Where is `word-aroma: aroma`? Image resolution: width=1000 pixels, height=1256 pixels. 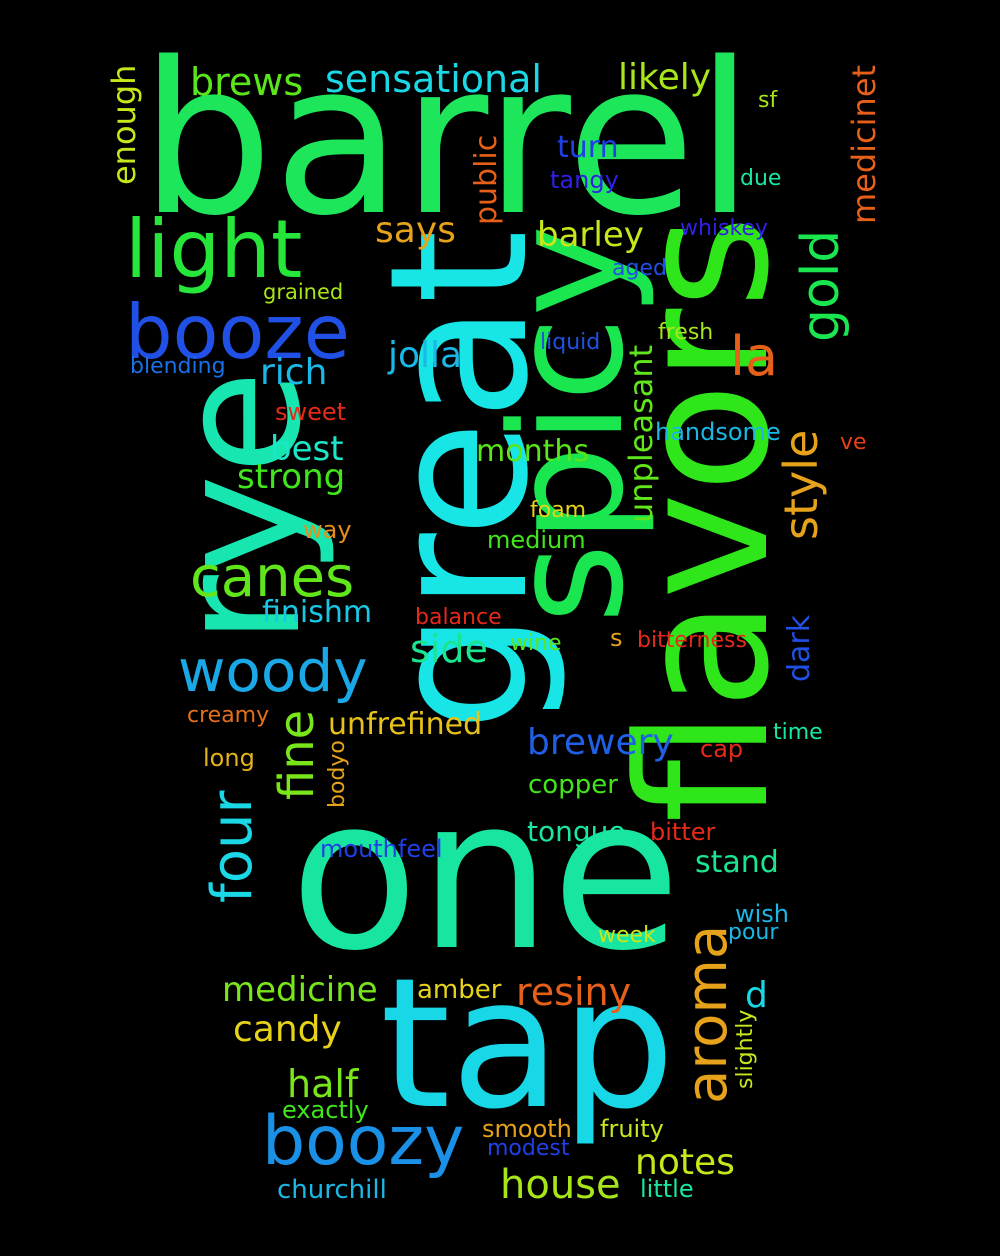
word-aroma: aroma is located at coordinates (707, 1014).